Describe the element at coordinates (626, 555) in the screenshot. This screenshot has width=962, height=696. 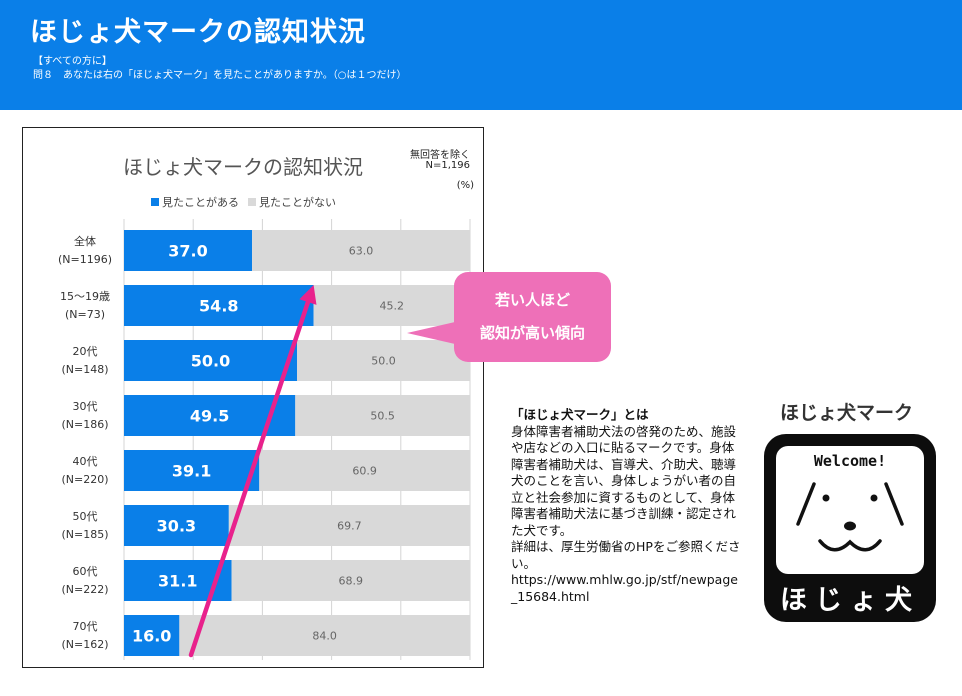
I see `info-detail: 詳細は、厚生労働省のHPをご参照ください。` at that location.